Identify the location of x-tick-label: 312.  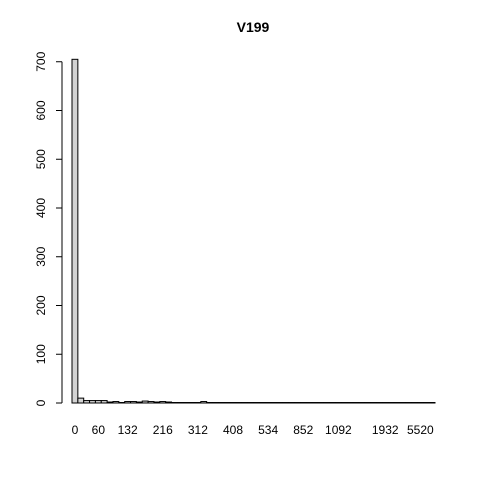
(198, 430).